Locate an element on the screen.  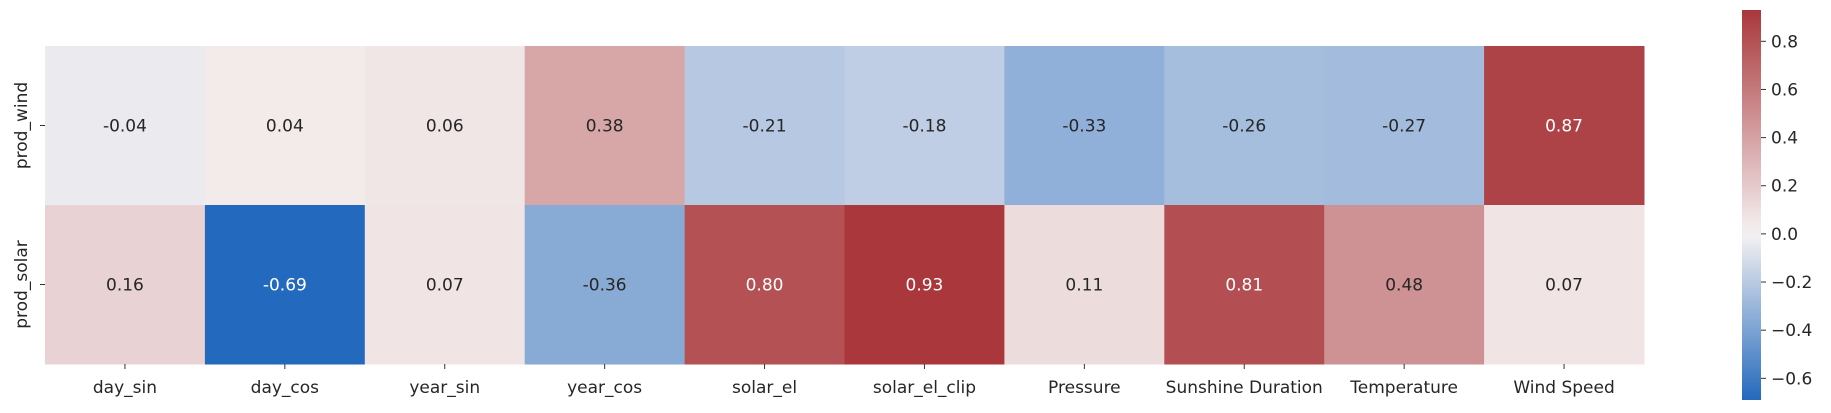
colorbar-tick-label: −0.2 is located at coordinates (1791, 283).